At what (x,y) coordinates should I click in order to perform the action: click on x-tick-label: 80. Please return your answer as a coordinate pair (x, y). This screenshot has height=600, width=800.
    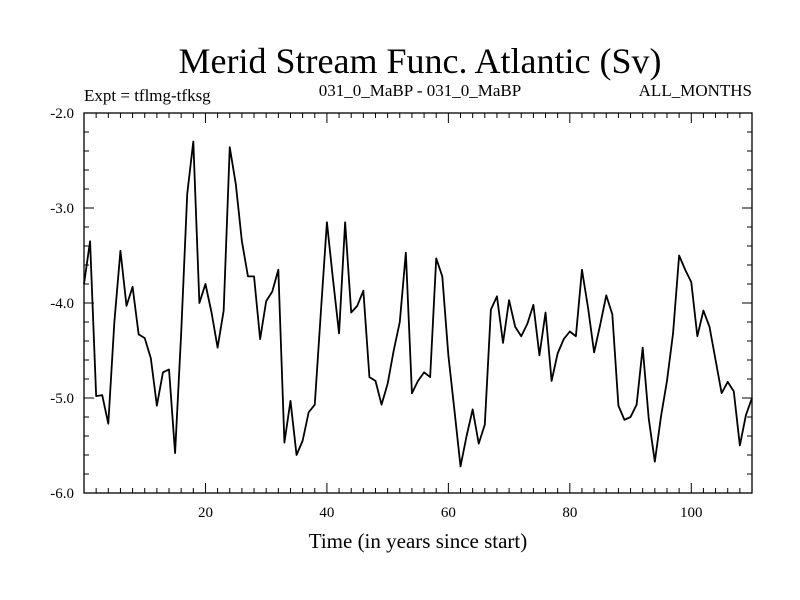
    Looking at the image, I should click on (569, 513).